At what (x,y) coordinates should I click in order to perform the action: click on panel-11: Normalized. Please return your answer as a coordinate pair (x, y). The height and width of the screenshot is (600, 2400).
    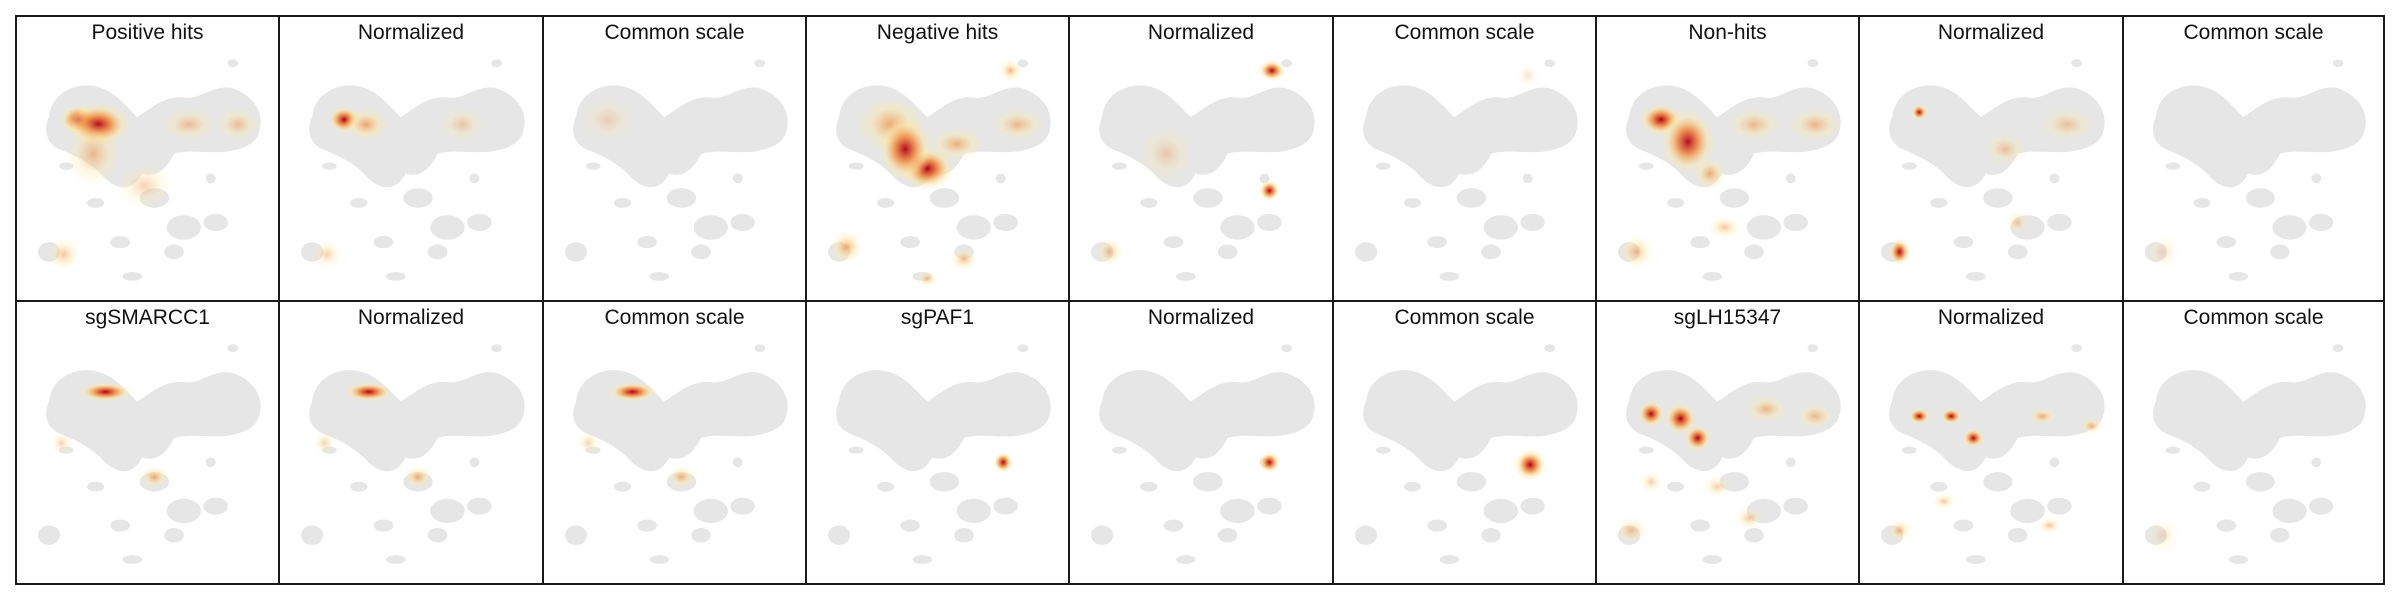
    Looking at the image, I should click on (411, 442).